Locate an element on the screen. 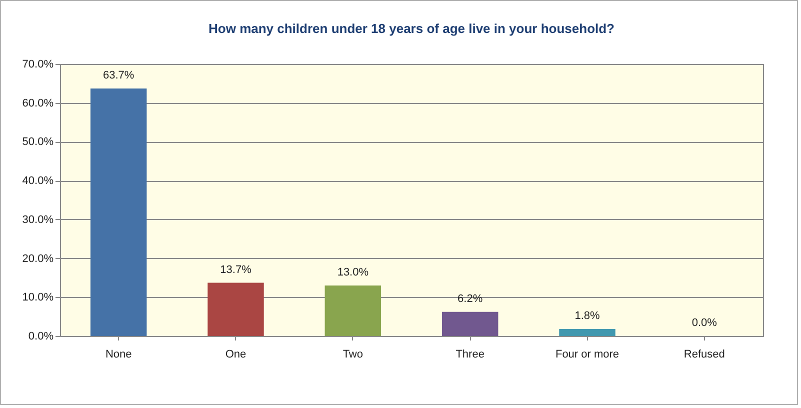  data-label: 63.7% is located at coordinates (118, 75).